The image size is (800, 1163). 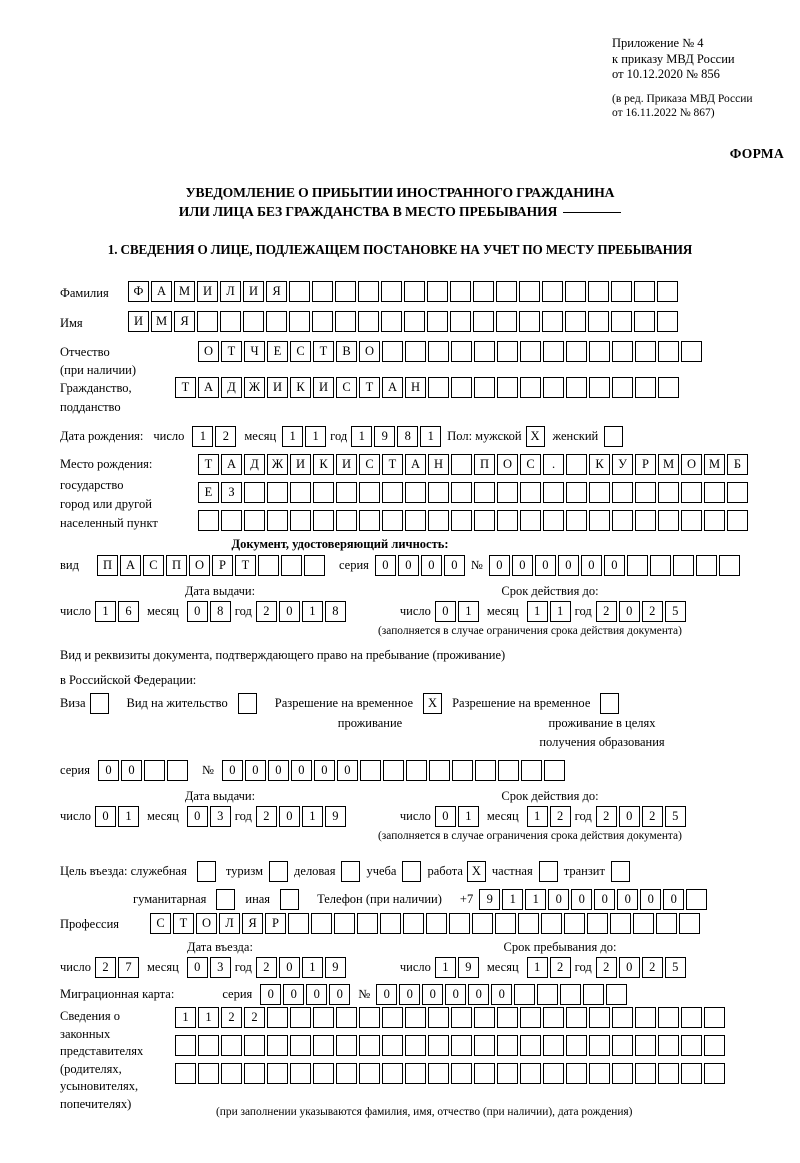 I want to click on purpose-work-checkbox: Х, so click(x=476, y=871).